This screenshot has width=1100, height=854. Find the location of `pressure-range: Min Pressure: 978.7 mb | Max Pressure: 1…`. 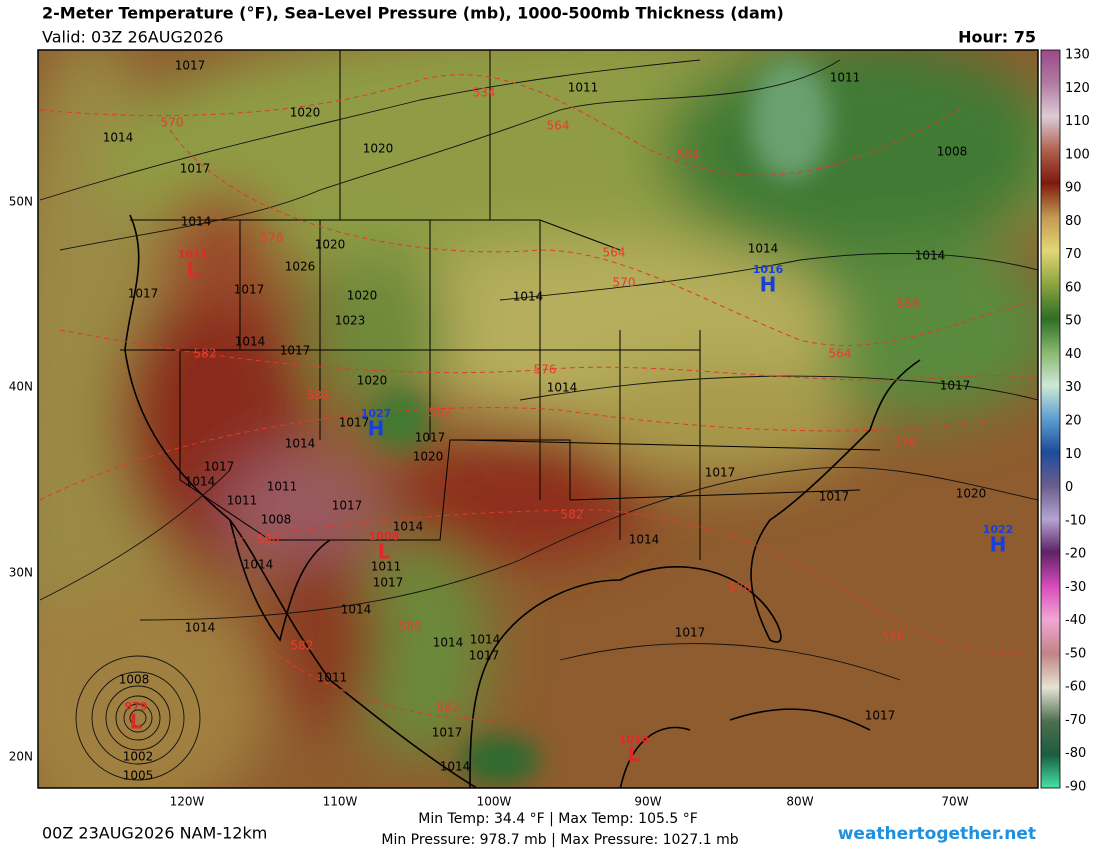

pressure-range: Min Pressure: 978.7 mb | Max Pressure: 1… is located at coordinates (559, 840).